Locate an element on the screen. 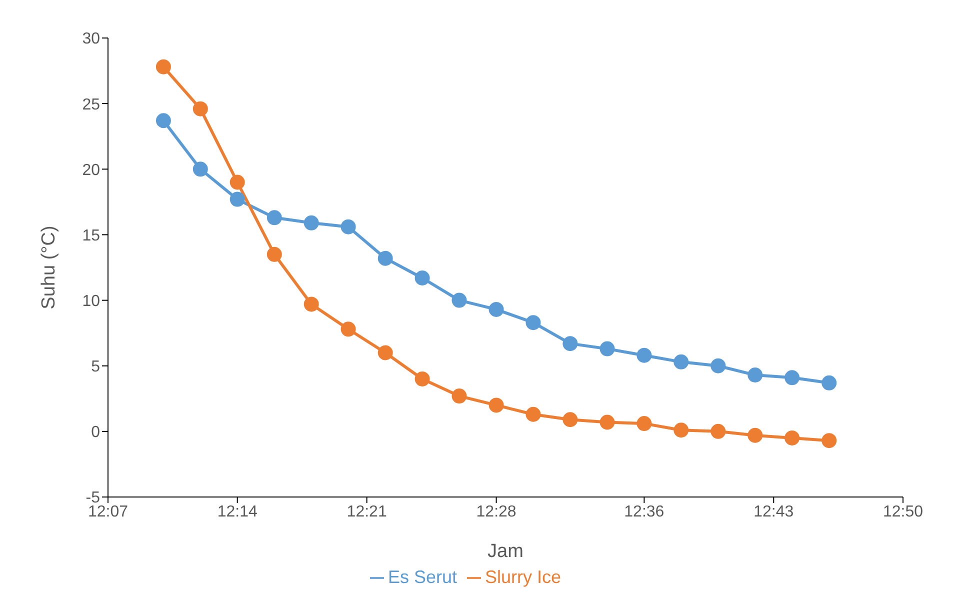 The width and height of the screenshot is (955, 608). x-axis-title: Jam is located at coordinates (506, 551).